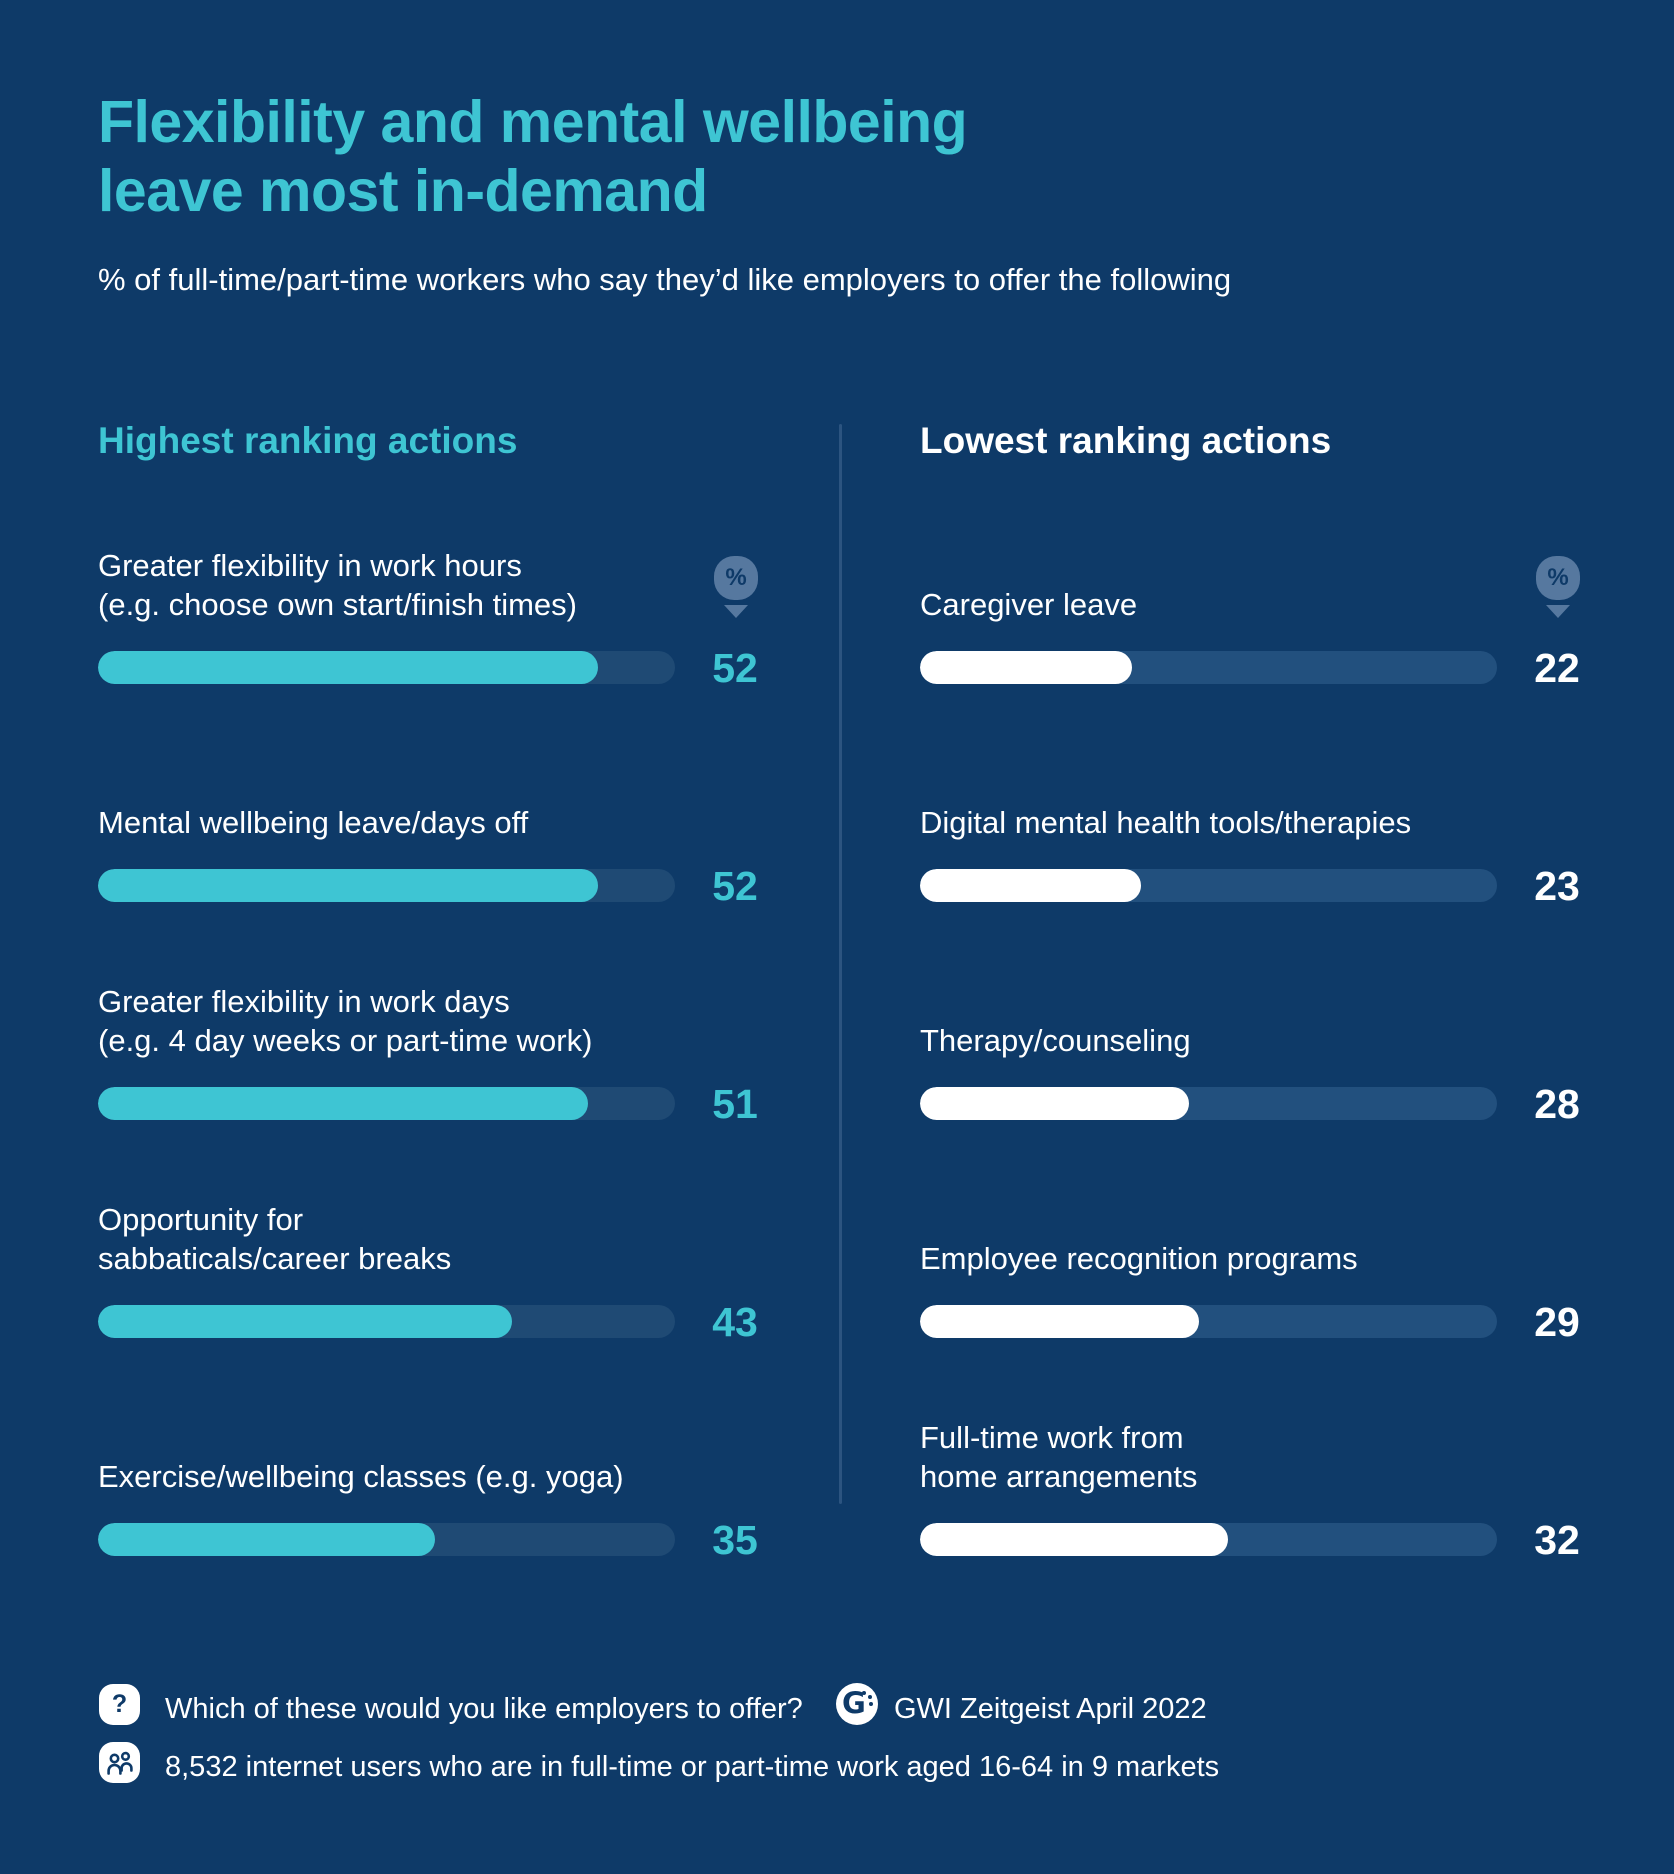  I want to click on column-divider, so click(840, 964).